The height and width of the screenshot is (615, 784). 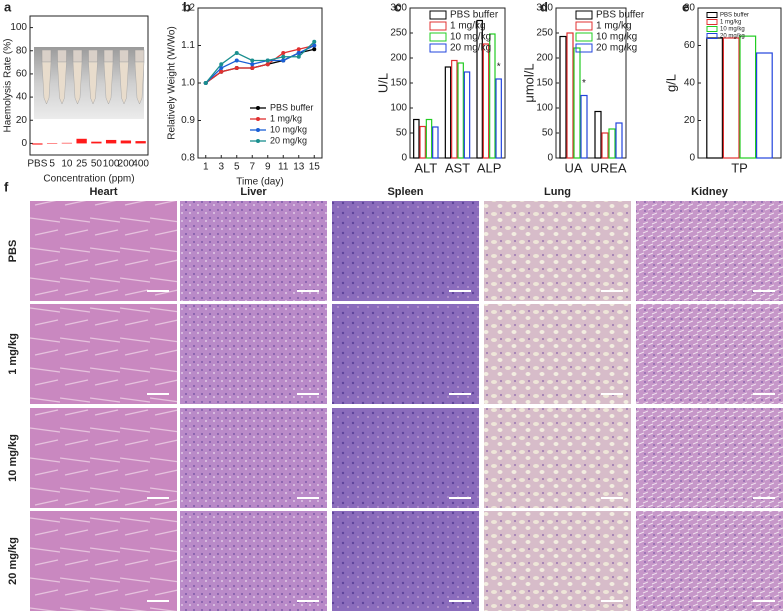 What do you see at coordinates (268, 167) in the screenshot?
I see `x-tick-label: 9` at bounding box center [268, 167].